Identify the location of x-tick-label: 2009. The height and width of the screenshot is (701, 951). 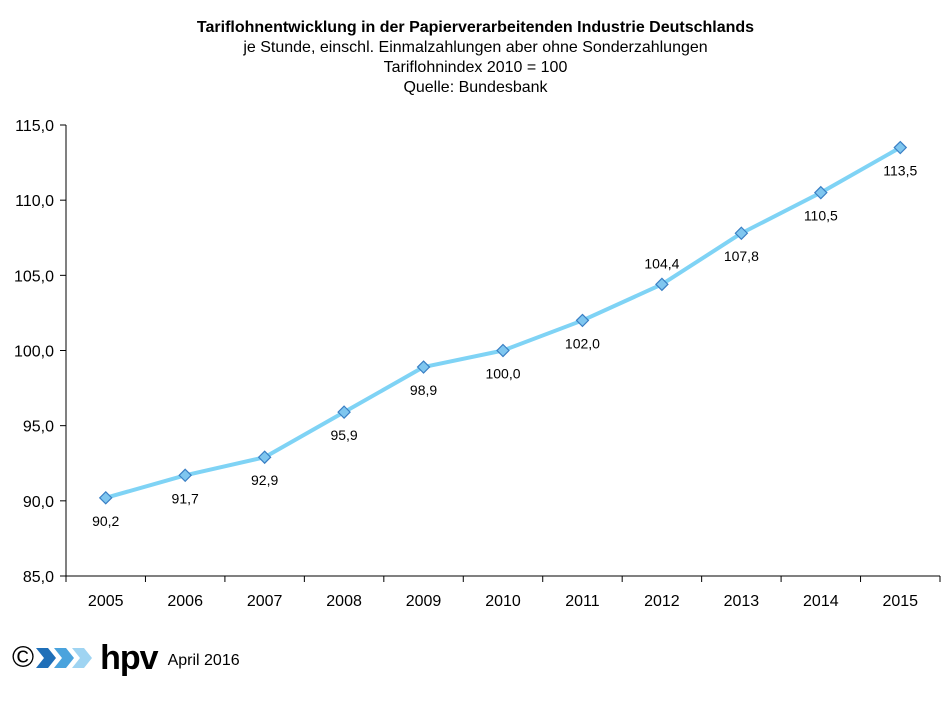
(424, 601).